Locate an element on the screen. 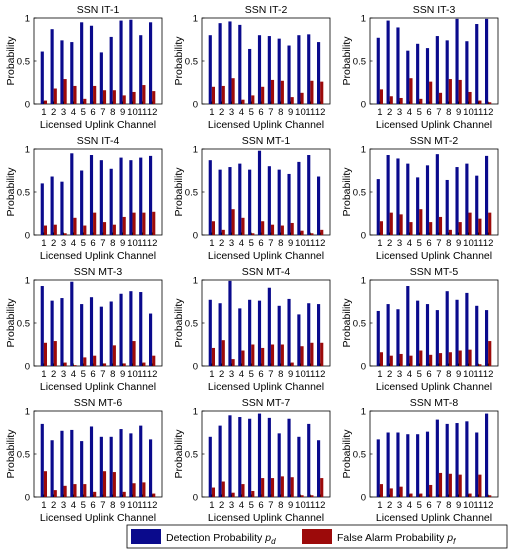 This screenshot has width=517, height=550. panel-title: SSN IT-3 is located at coordinates (434, 10).